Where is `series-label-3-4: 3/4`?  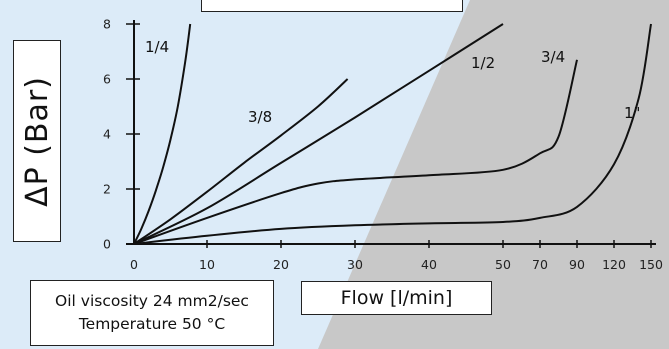
series-label-3-4: 3/4 is located at coordinates (553, 57).